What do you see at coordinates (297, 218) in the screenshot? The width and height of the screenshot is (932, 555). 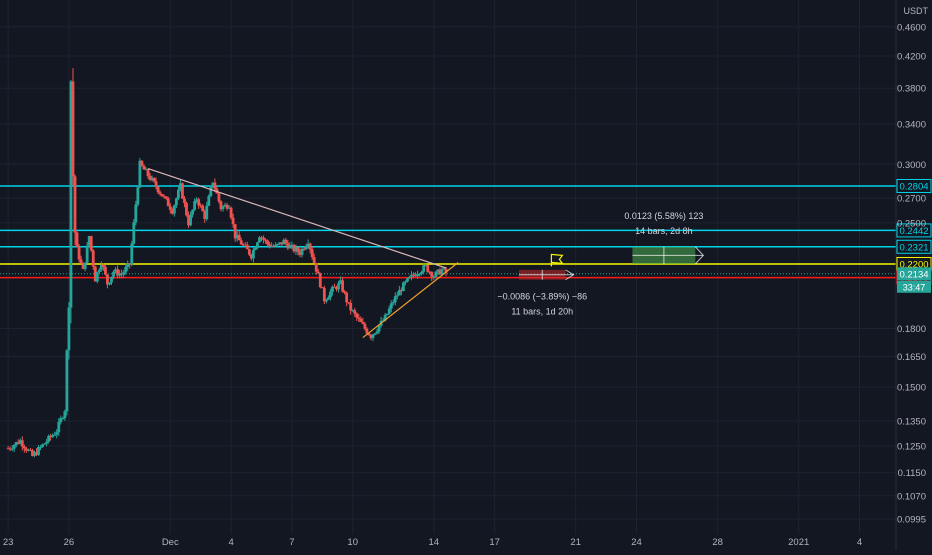 I see `descending-trendline` at bounding box center [297, 218].